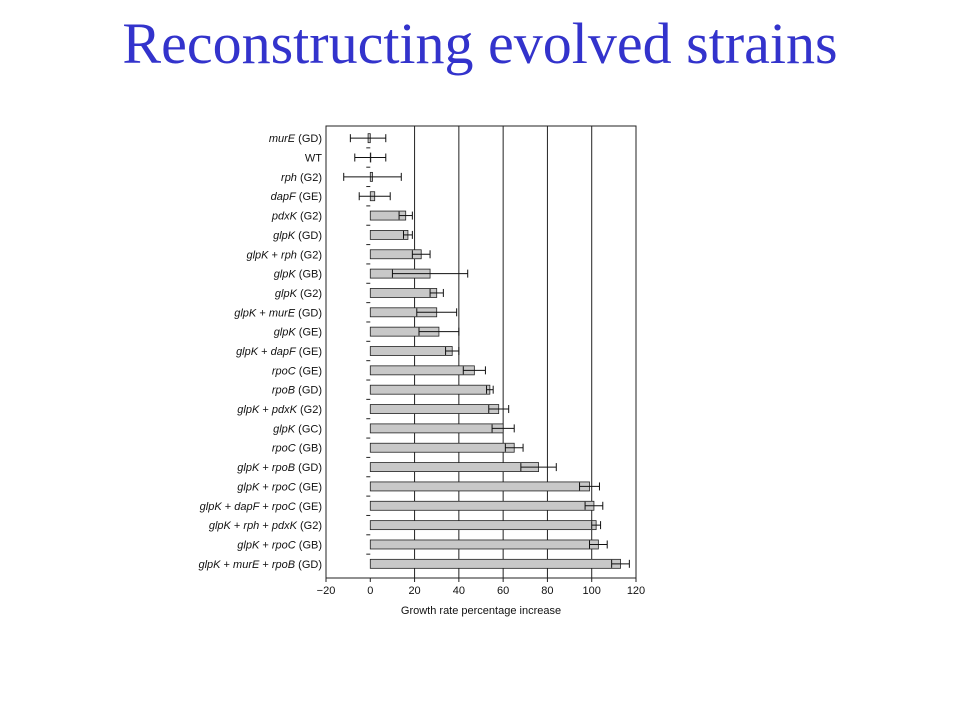 This screenshot has height=720, width=960. I want to click on category-label: rph (G2), so click(301, 178).